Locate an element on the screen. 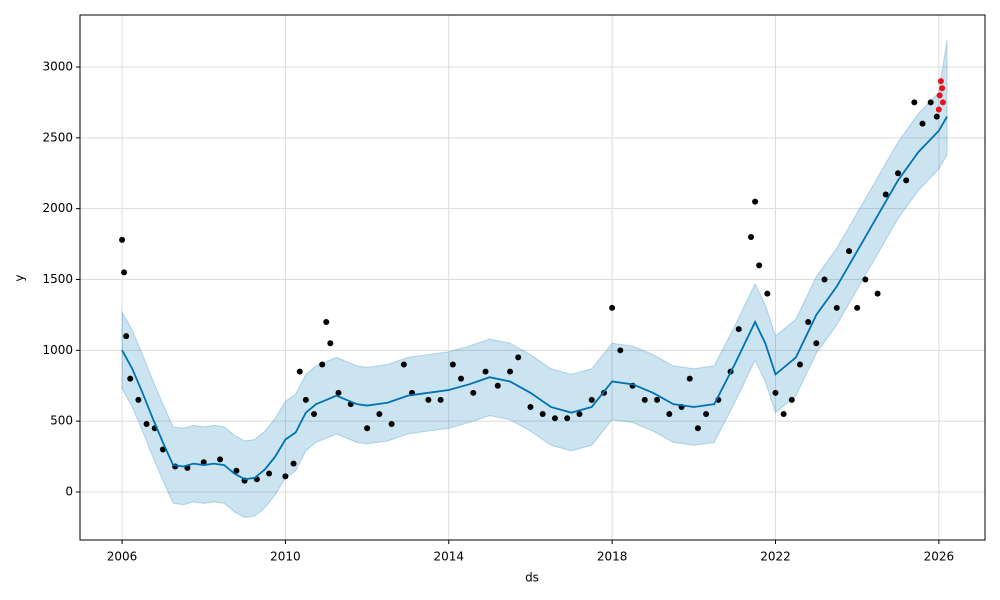 The width and height of the screenshot is (1000, 600). y-tick-label: 0 is located at coordinates (69, 491).